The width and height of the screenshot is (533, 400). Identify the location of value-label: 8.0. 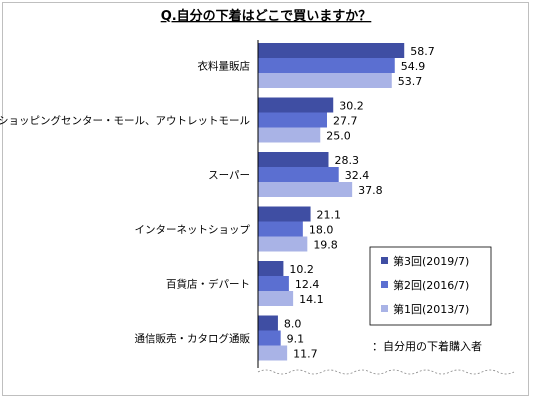
(293, 324).